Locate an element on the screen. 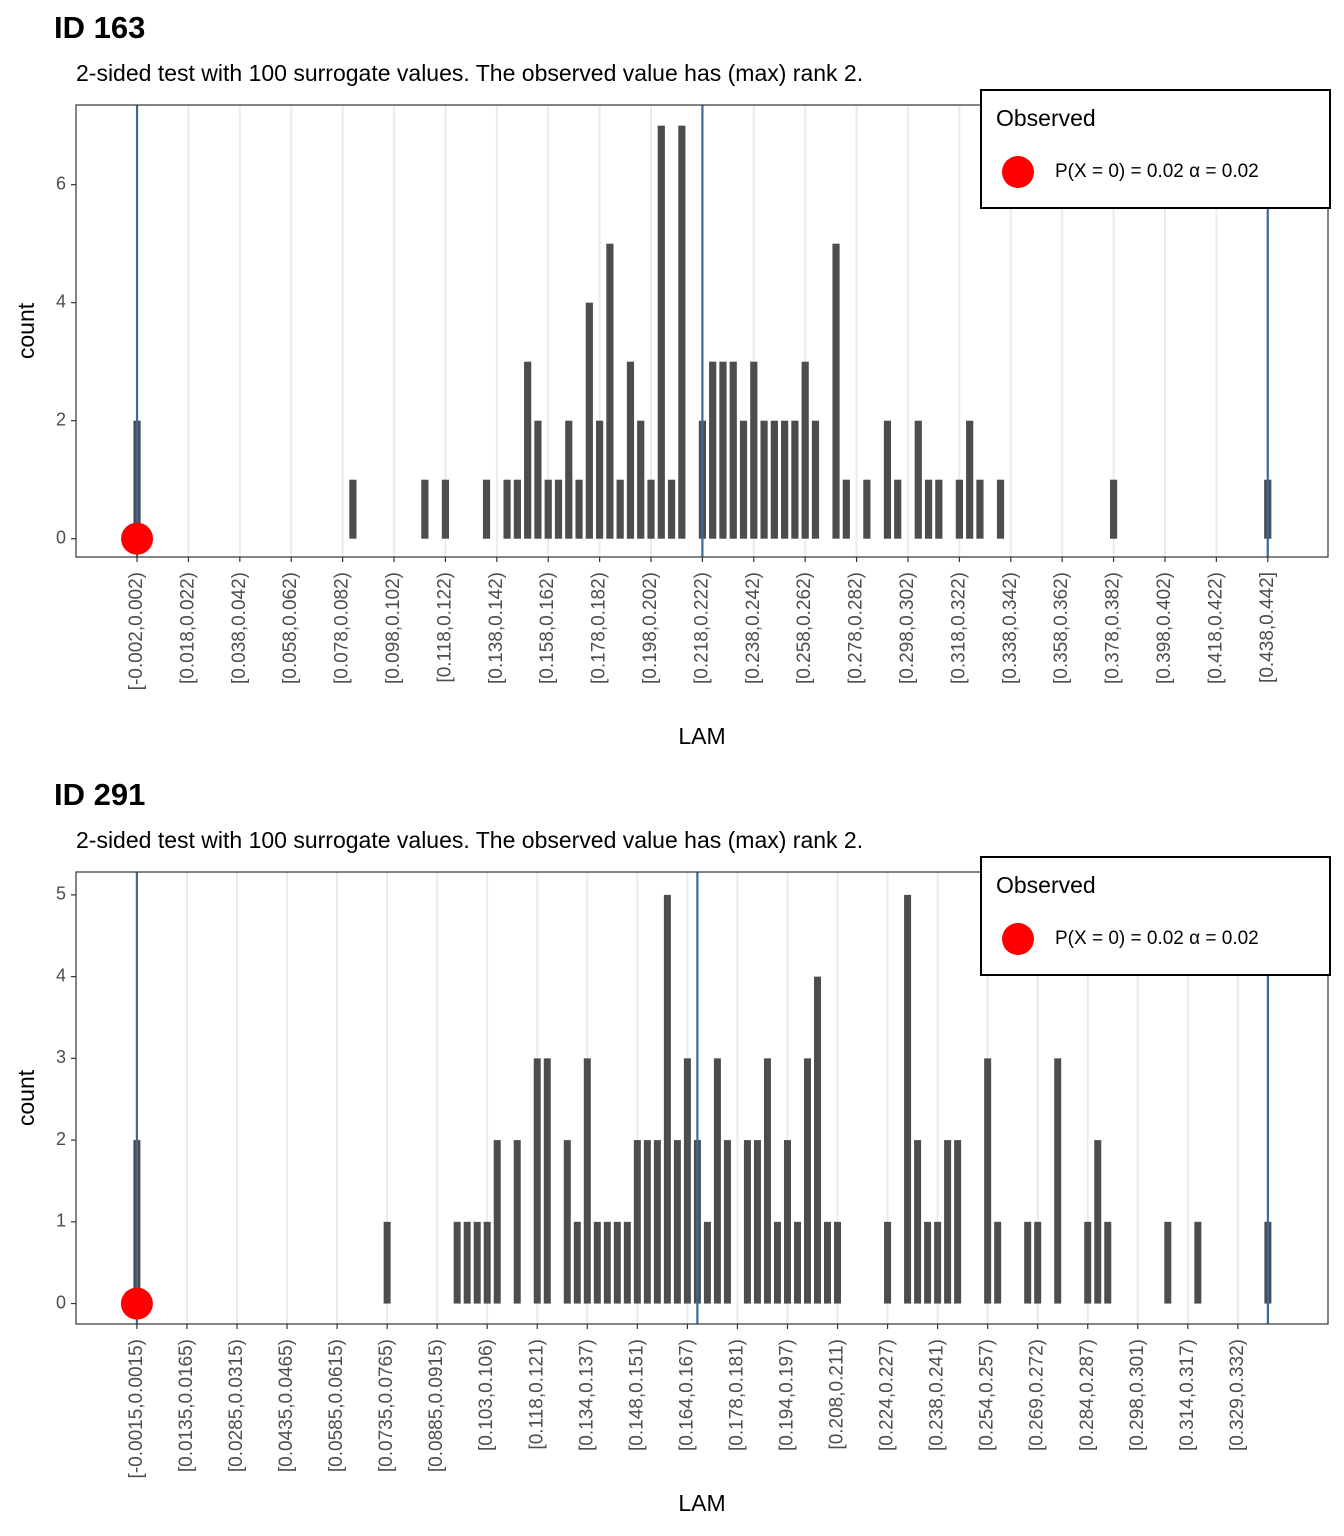 The height and width of the screenshot is (1536, 1344). x-tick-label: [0.103,0.106) is located at coordinates (486, 1395).